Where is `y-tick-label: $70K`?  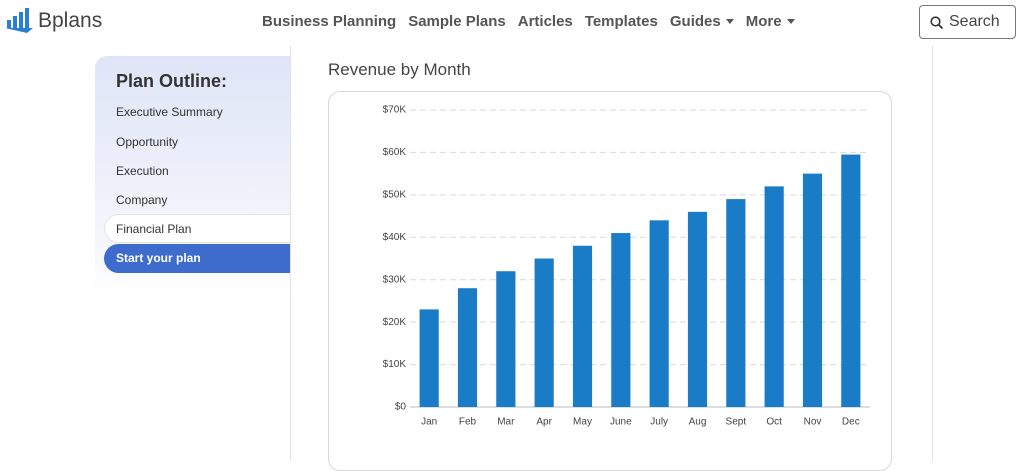 y-tick-label: $70K is located at coordinates (395, 110).